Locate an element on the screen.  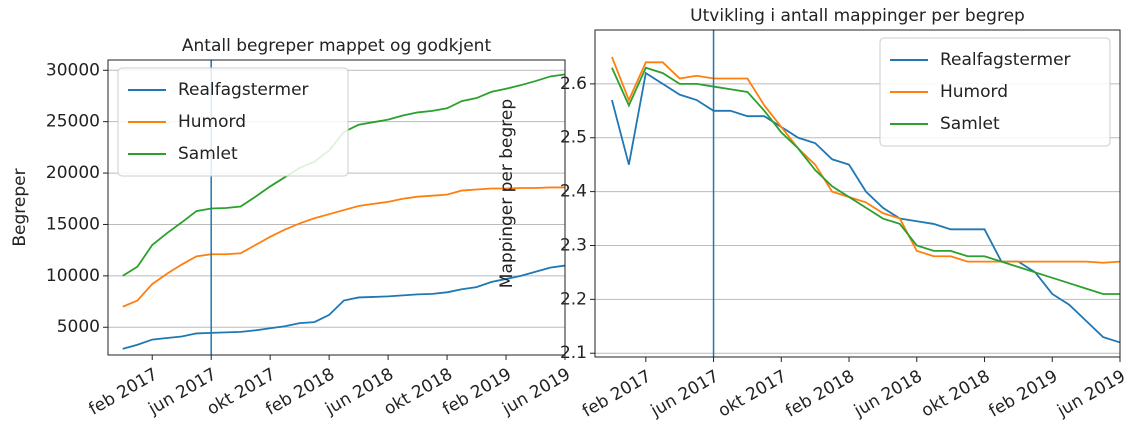
y-tick-label: 2.3 is located at coordinates (573, 245).